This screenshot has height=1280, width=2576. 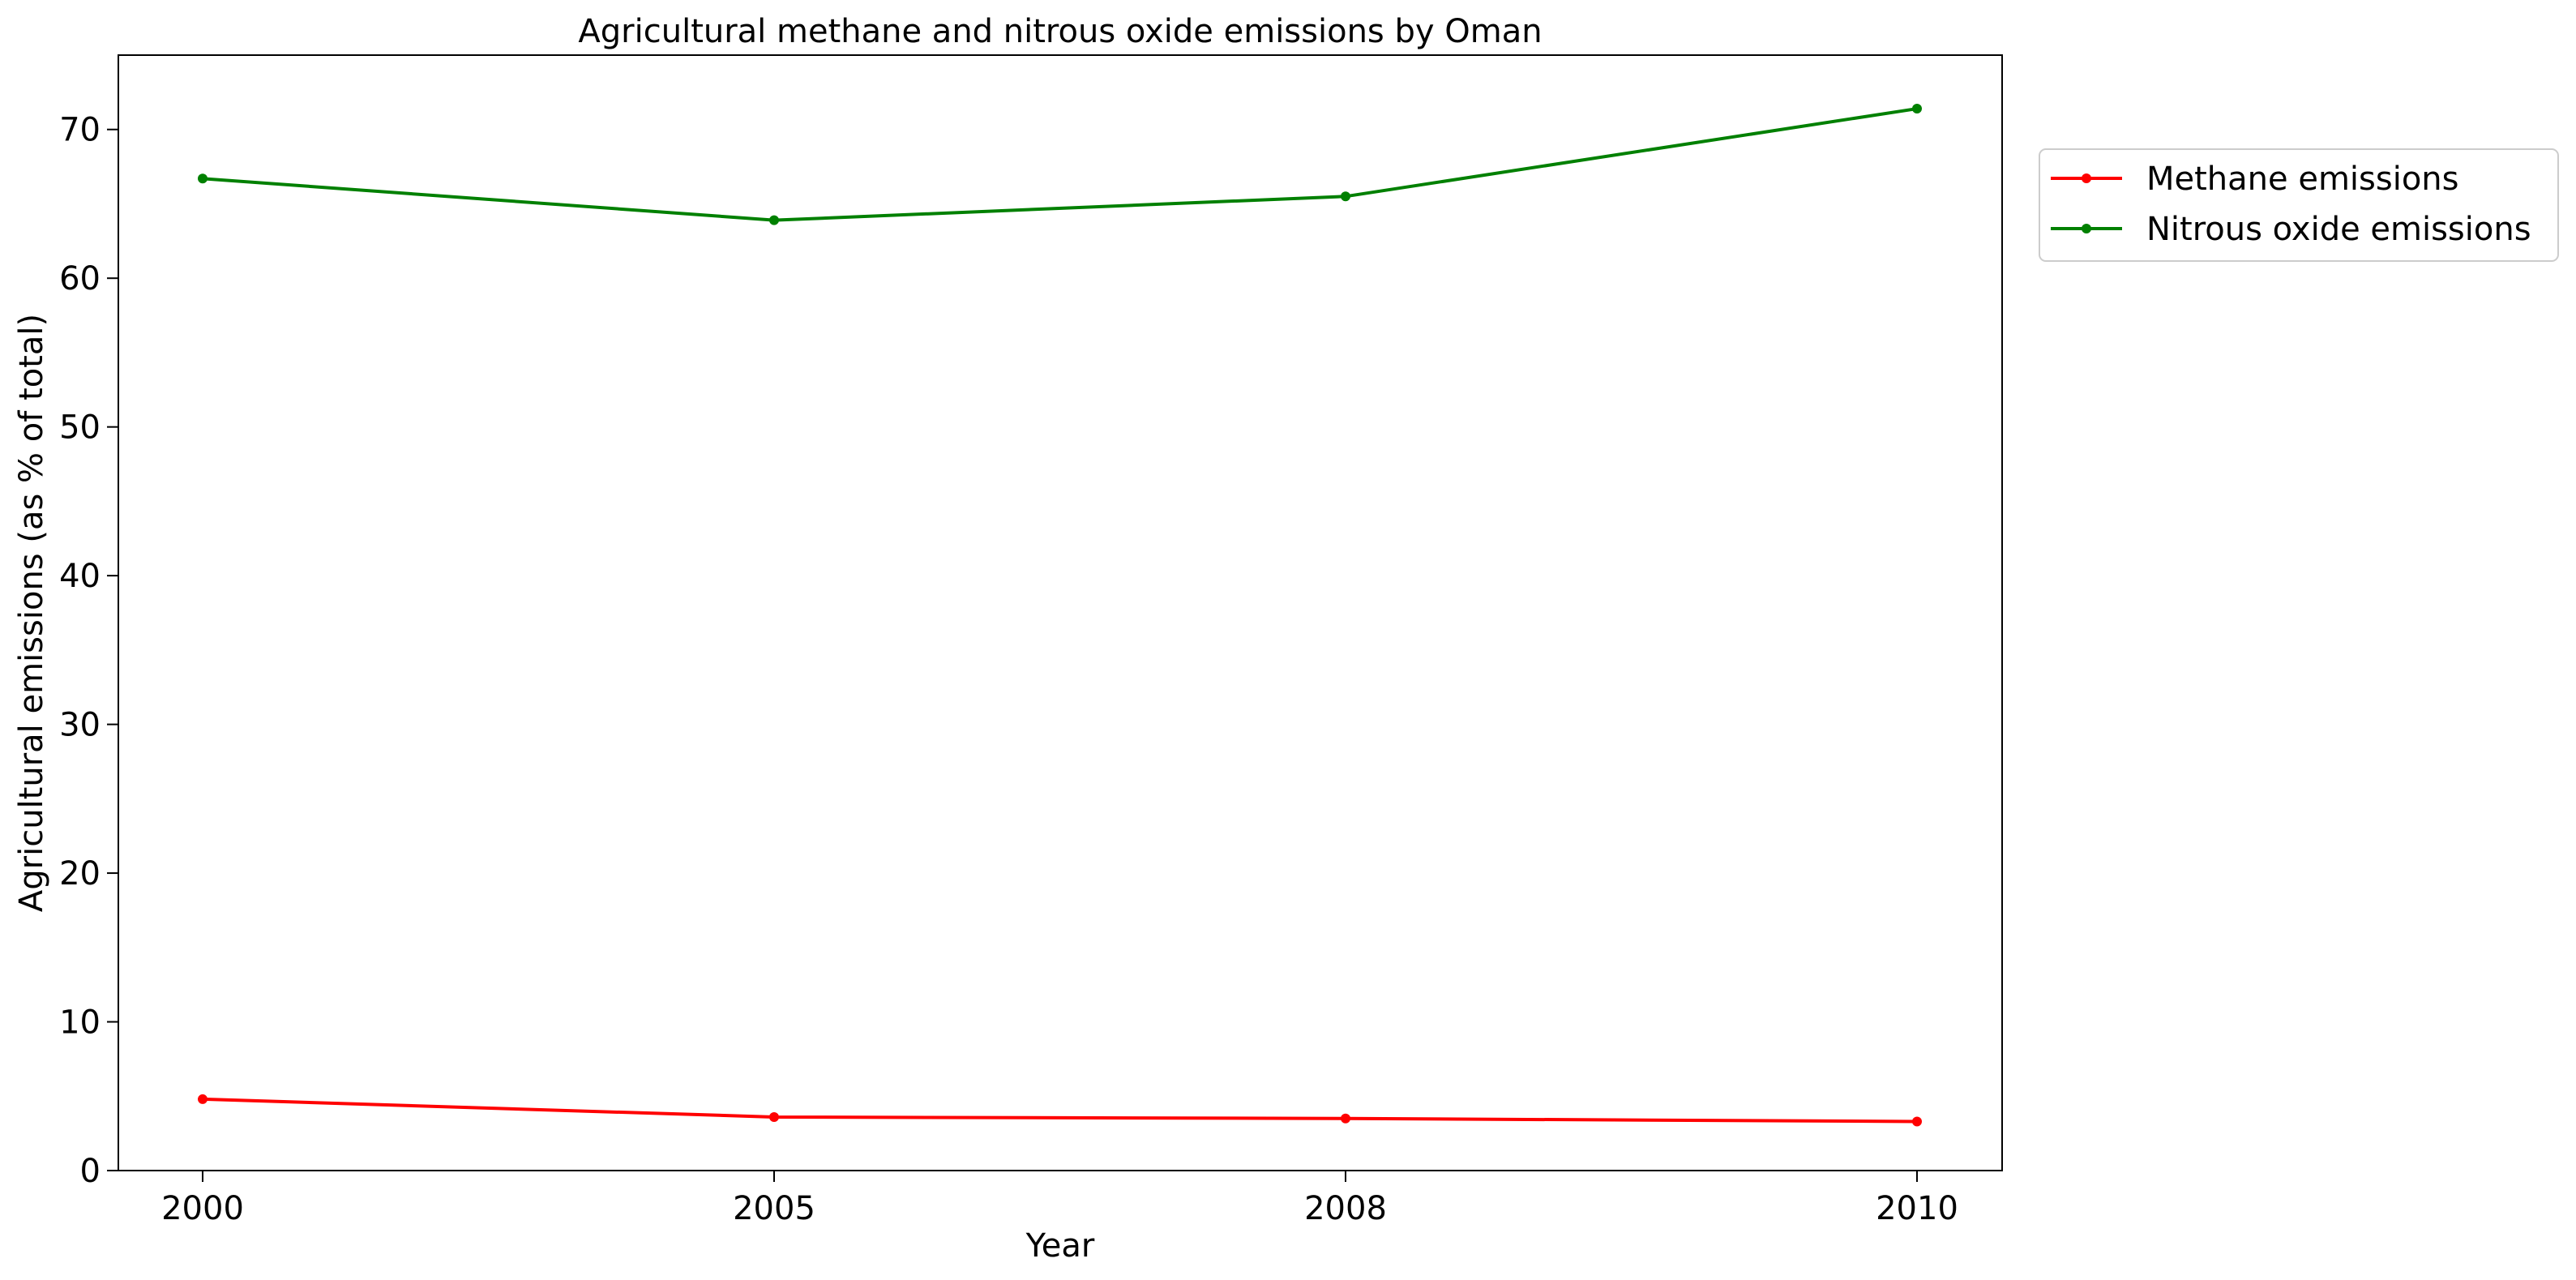 What do you see at coordinates (90, 1171) in the screenshot?
I see `y-tick-label: 0` at bounding box center [90, 1171].